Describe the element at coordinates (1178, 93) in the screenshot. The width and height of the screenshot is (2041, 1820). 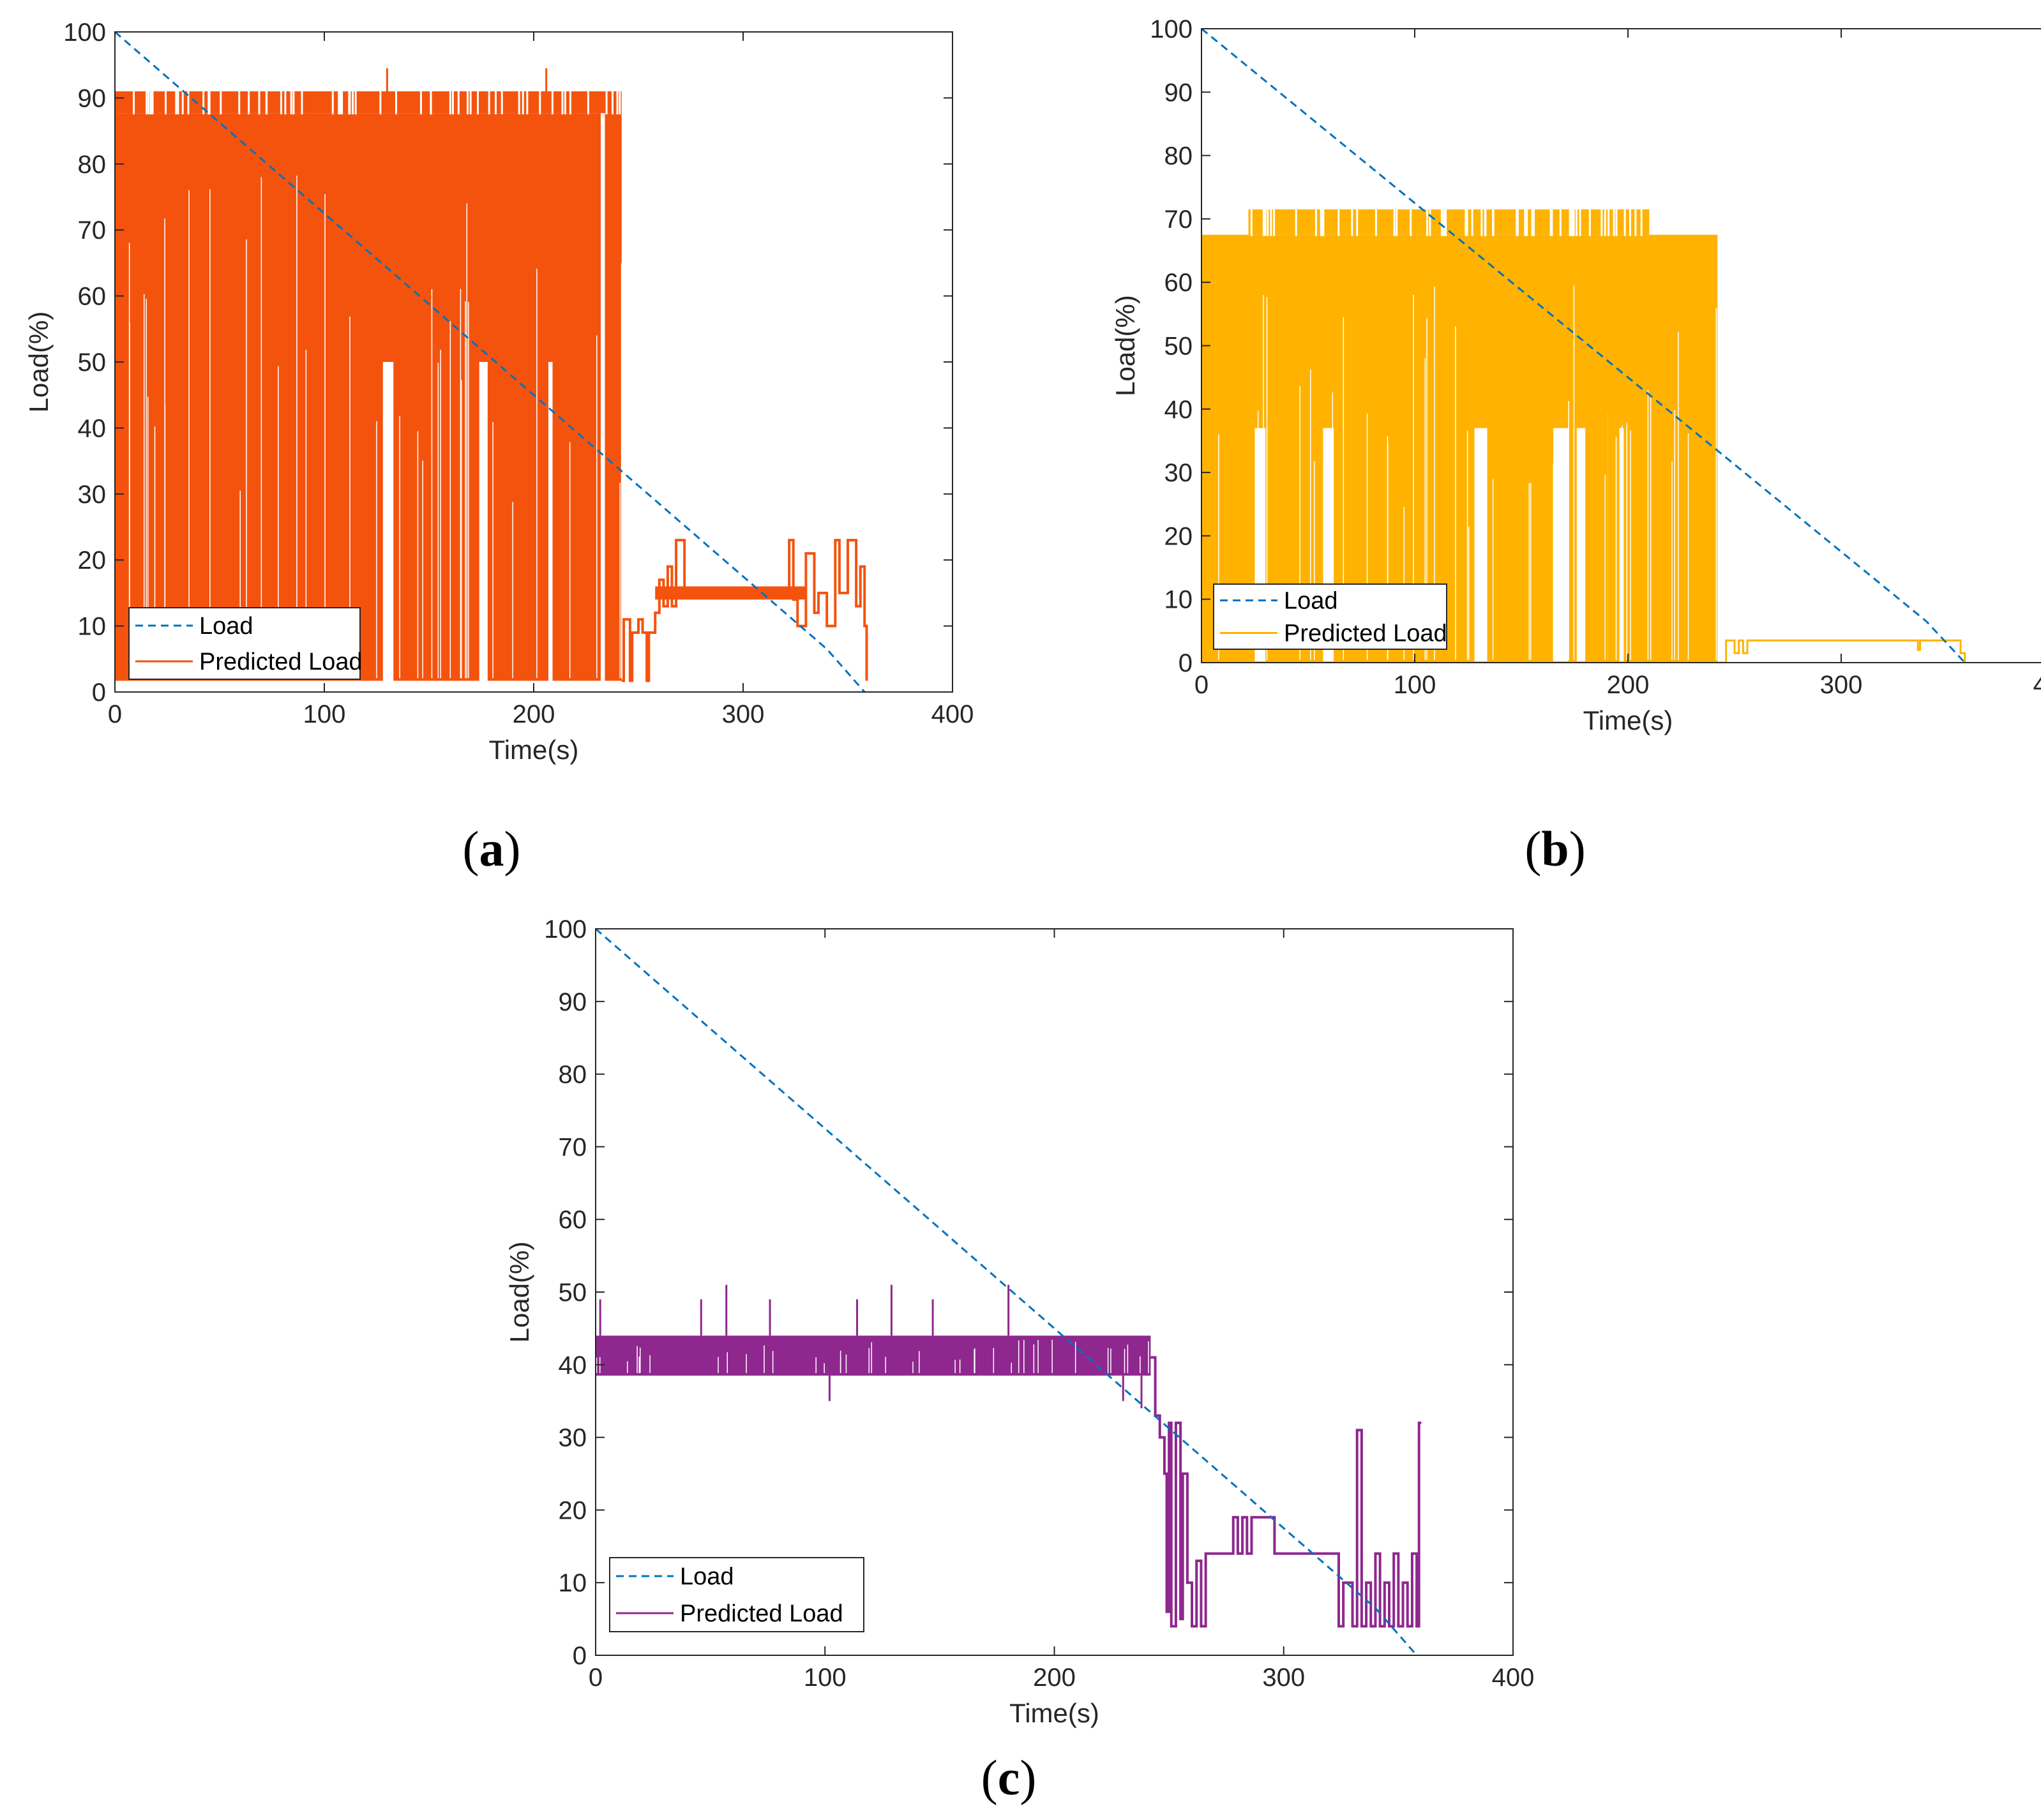
I see `y-tick-label: 90` at that location.